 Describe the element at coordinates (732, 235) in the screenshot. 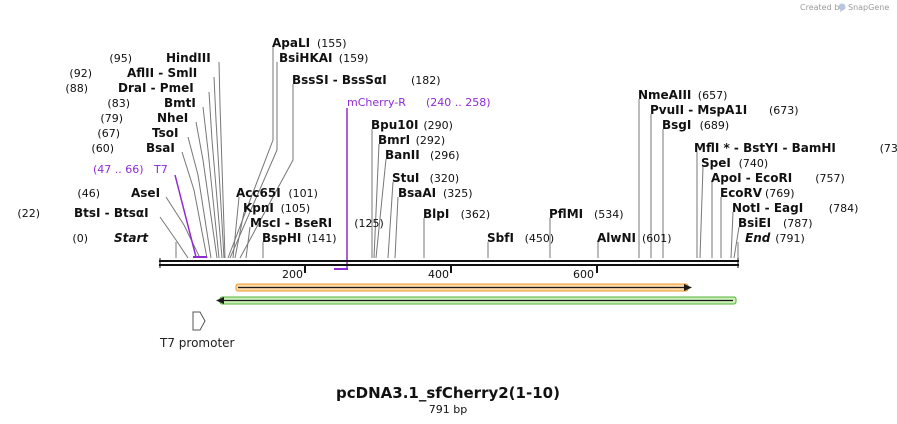

I see `connector-noti` at that location.